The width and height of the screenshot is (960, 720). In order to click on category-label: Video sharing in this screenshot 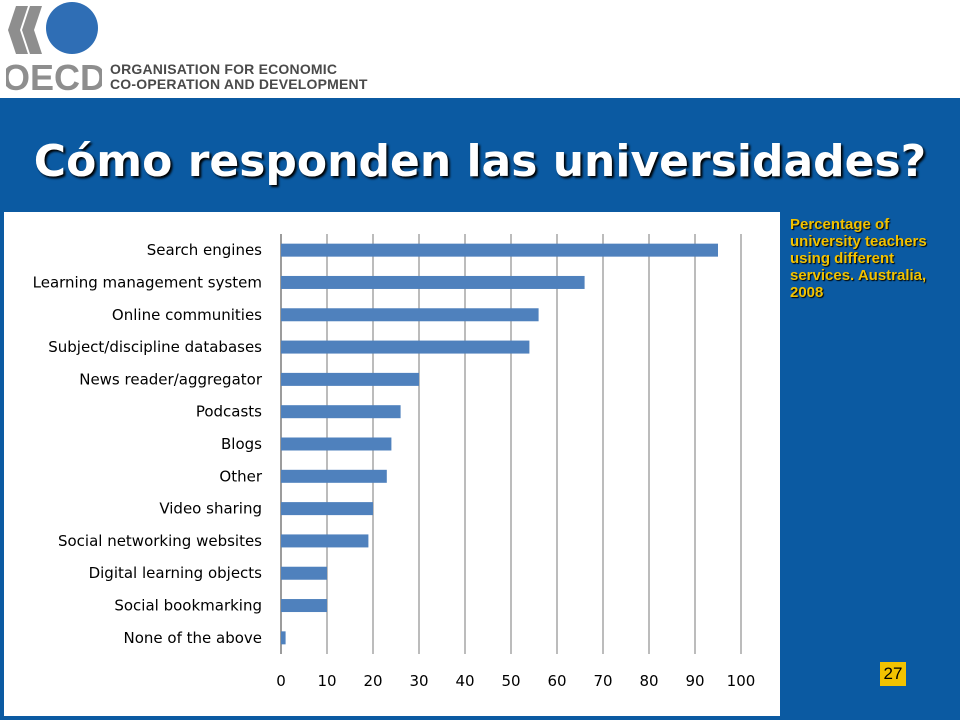, I will do `click(210, 509)`.